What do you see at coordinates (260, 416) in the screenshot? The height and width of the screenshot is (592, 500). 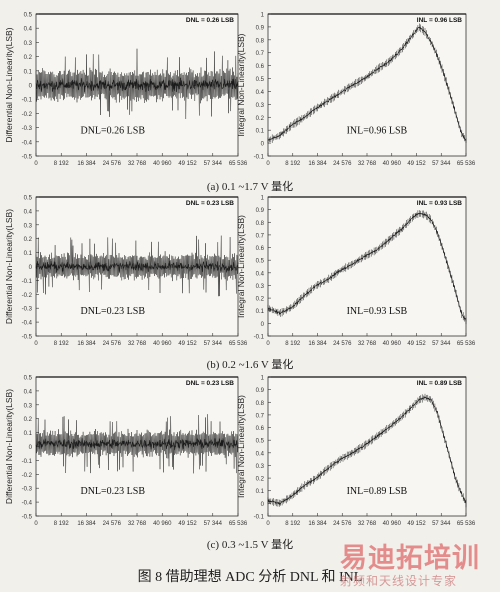 I see `y-tick-label: 0.7` at bounding box center [260, 416].